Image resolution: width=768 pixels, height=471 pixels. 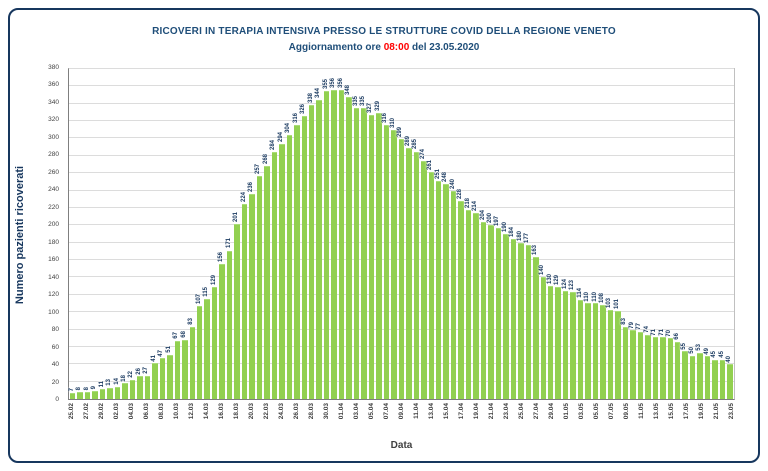 I want to click on y-tick-label: 320, so click(x=53, y=120).